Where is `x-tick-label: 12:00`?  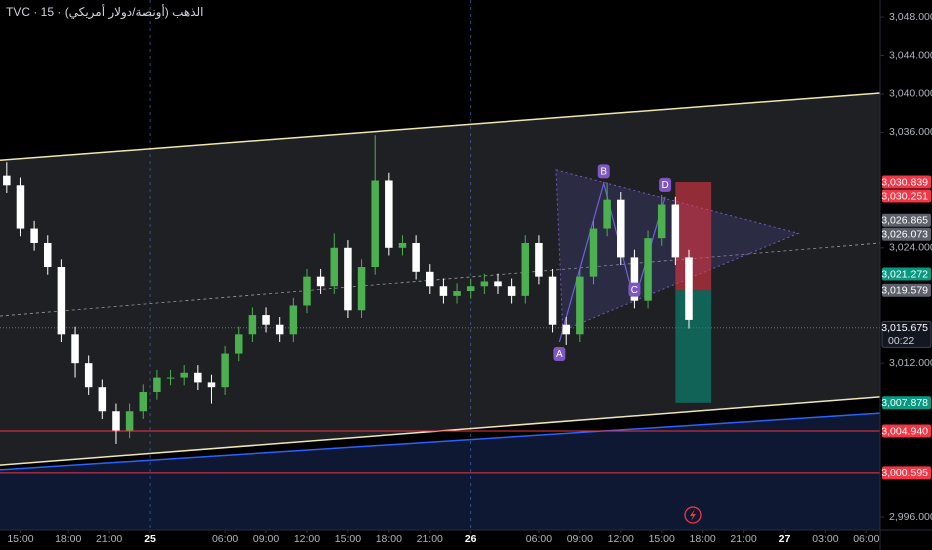 x-tick-label: 12:00 is located at coordinates (621, 539).